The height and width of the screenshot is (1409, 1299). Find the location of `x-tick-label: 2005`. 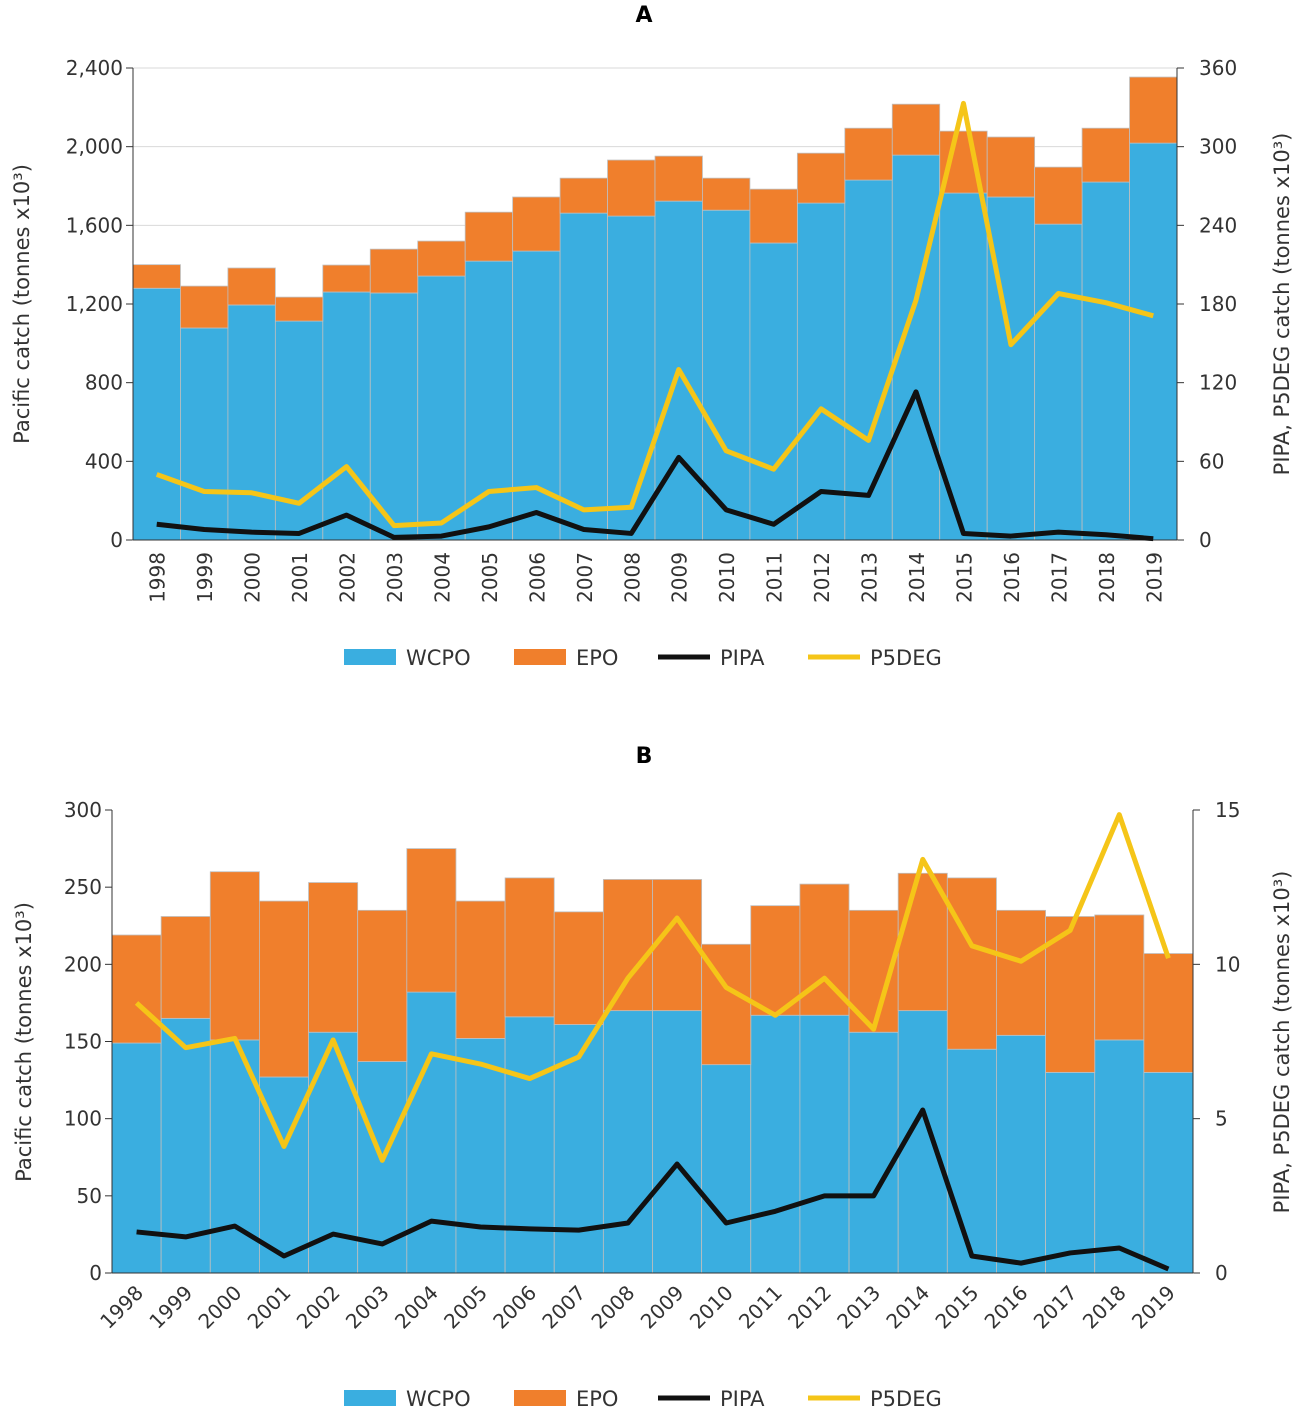

x-tick-label: 2005 is located at coordinates (465, 1307).